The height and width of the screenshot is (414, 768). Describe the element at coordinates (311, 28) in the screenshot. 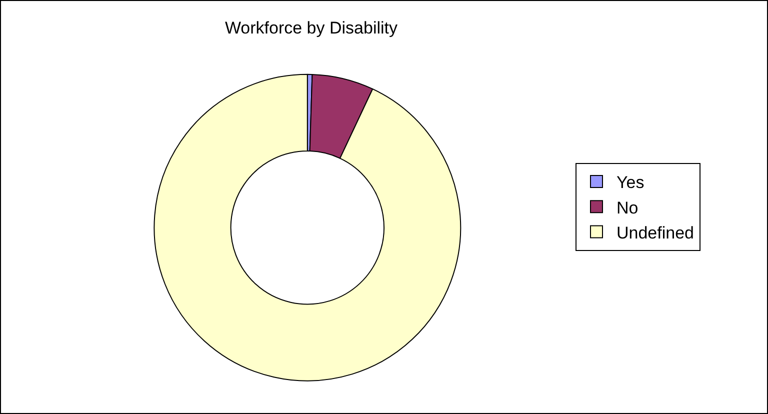

I see `chart-title: Workforce by Disability` at that location.